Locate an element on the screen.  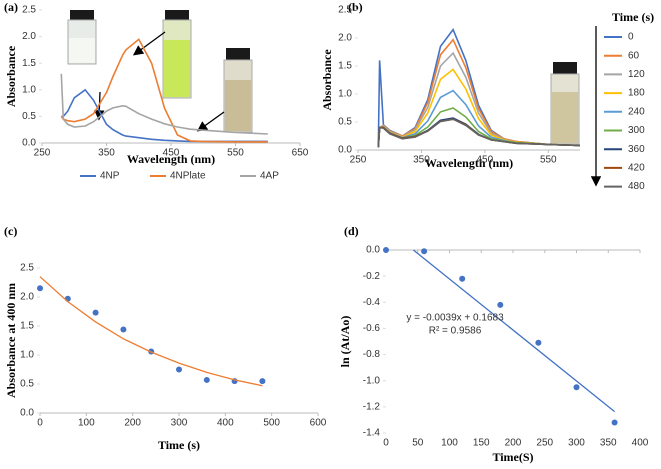
legend-label: 120 is located at coordinates (636, 74).